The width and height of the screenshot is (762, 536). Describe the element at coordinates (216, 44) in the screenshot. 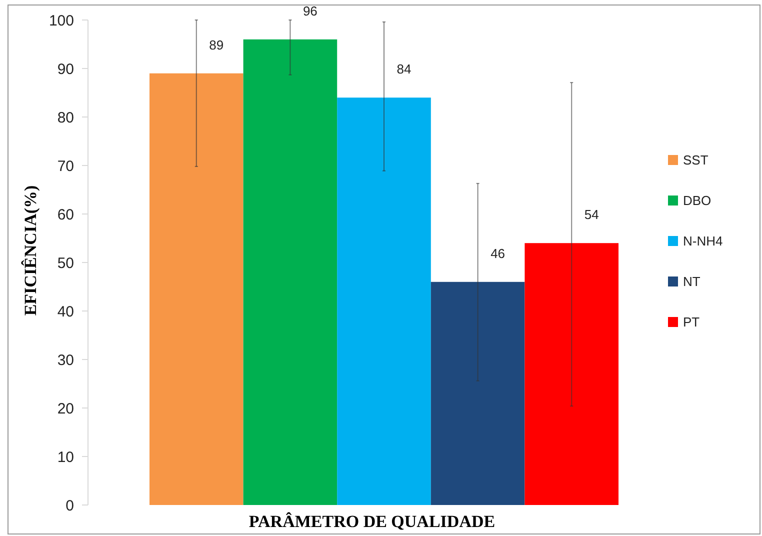

I see `data-label: 89` at that location.